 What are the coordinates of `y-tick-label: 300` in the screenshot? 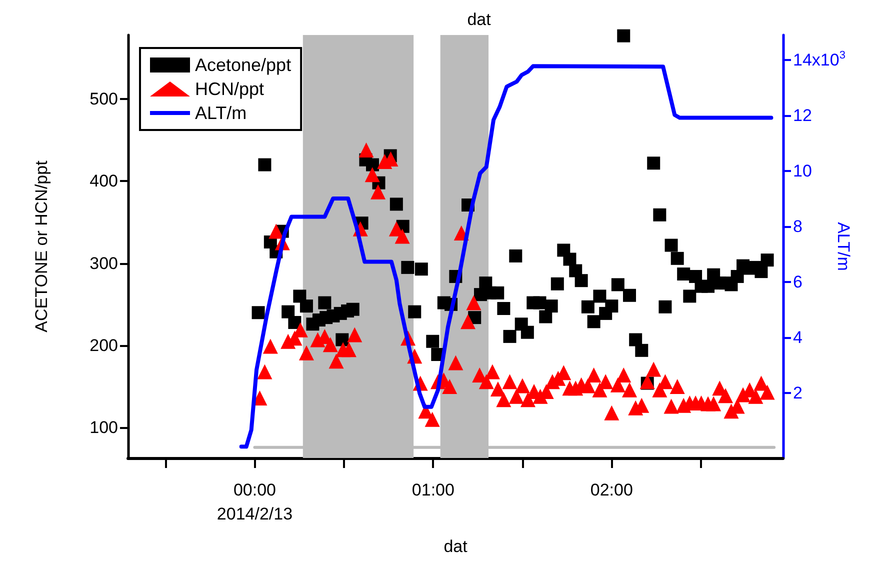 It's located at (104, 263).